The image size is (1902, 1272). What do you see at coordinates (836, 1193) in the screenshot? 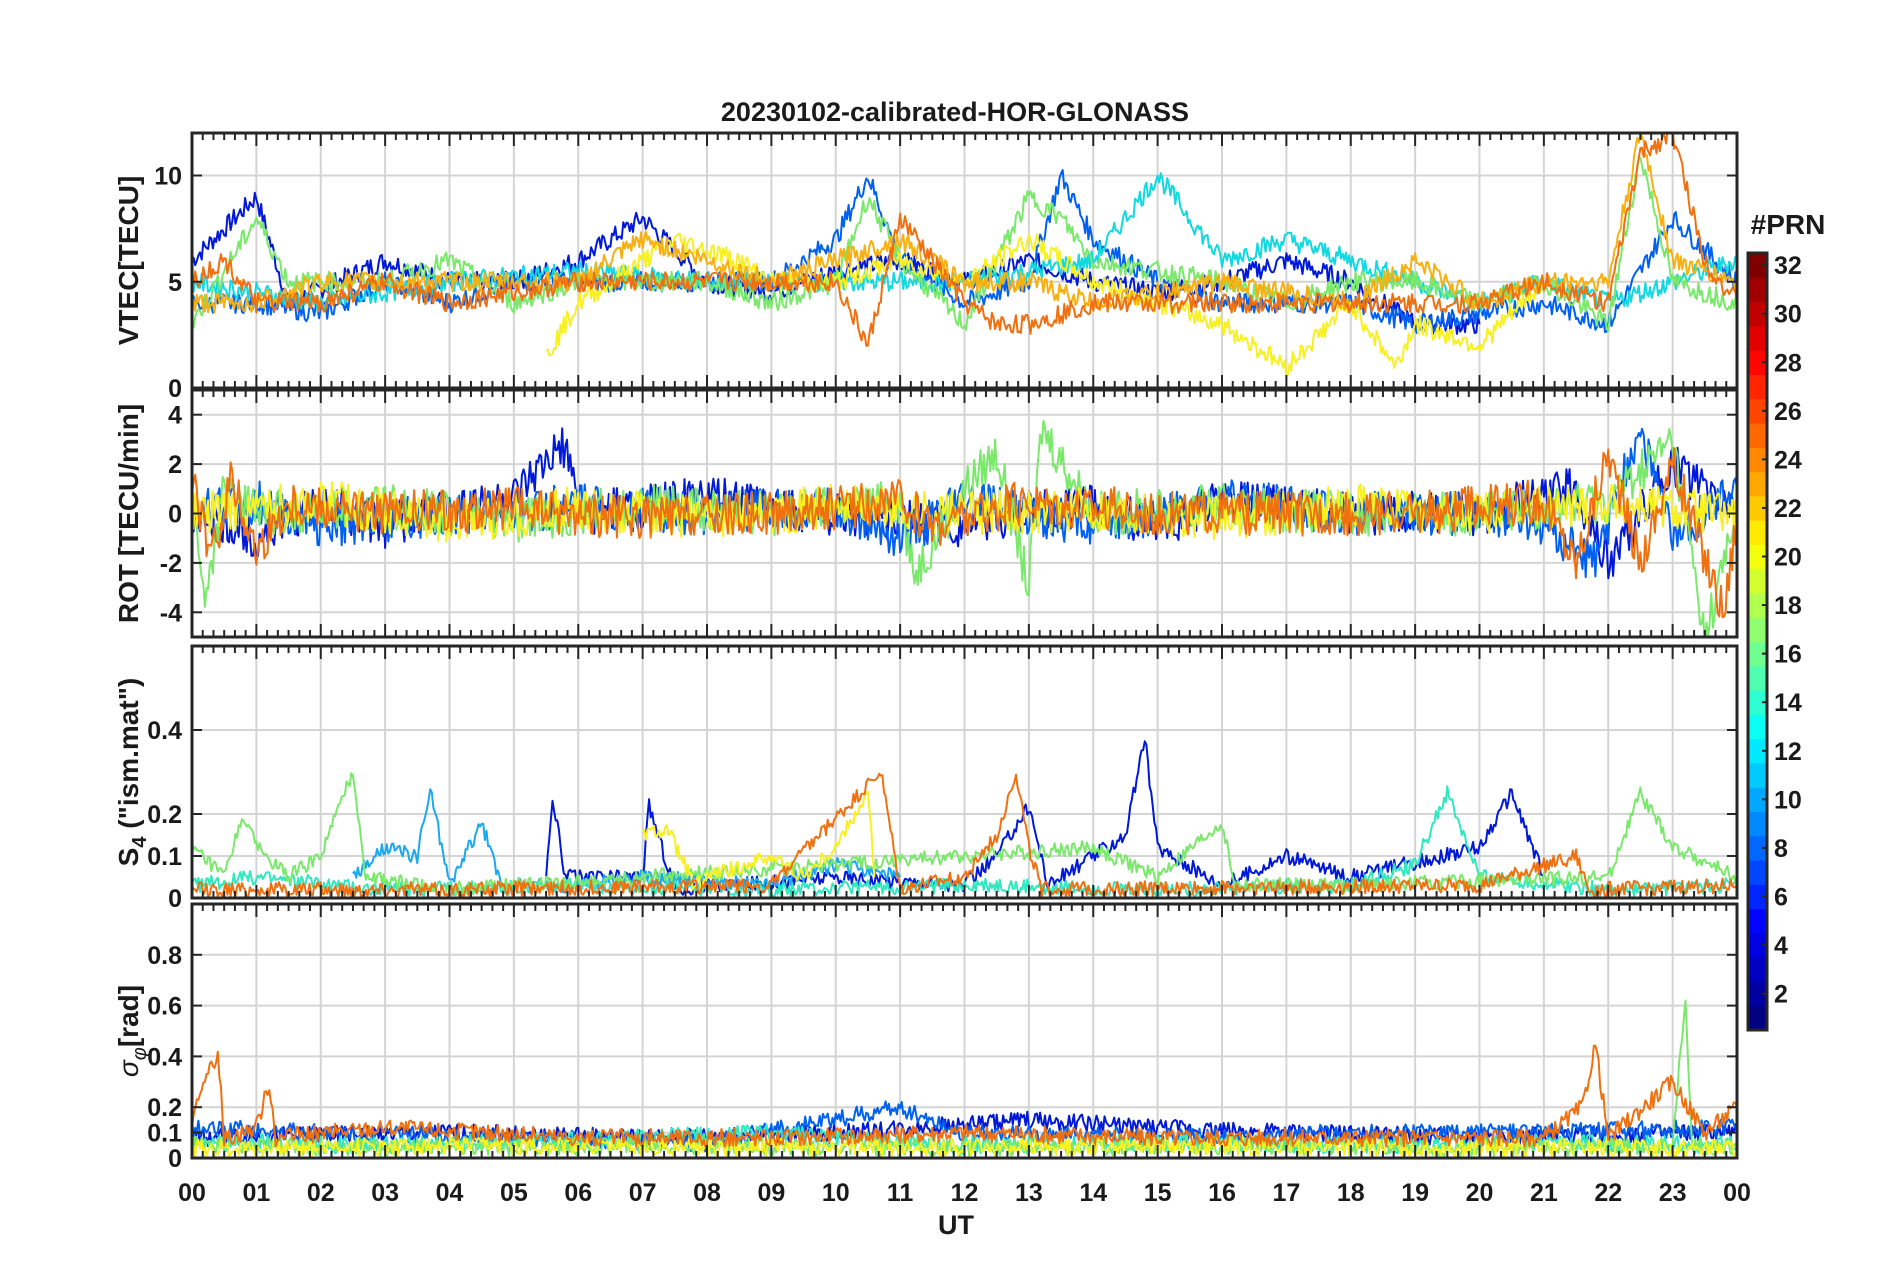
I see `x-tick-label: 10` at bounding box center [836, 1193].